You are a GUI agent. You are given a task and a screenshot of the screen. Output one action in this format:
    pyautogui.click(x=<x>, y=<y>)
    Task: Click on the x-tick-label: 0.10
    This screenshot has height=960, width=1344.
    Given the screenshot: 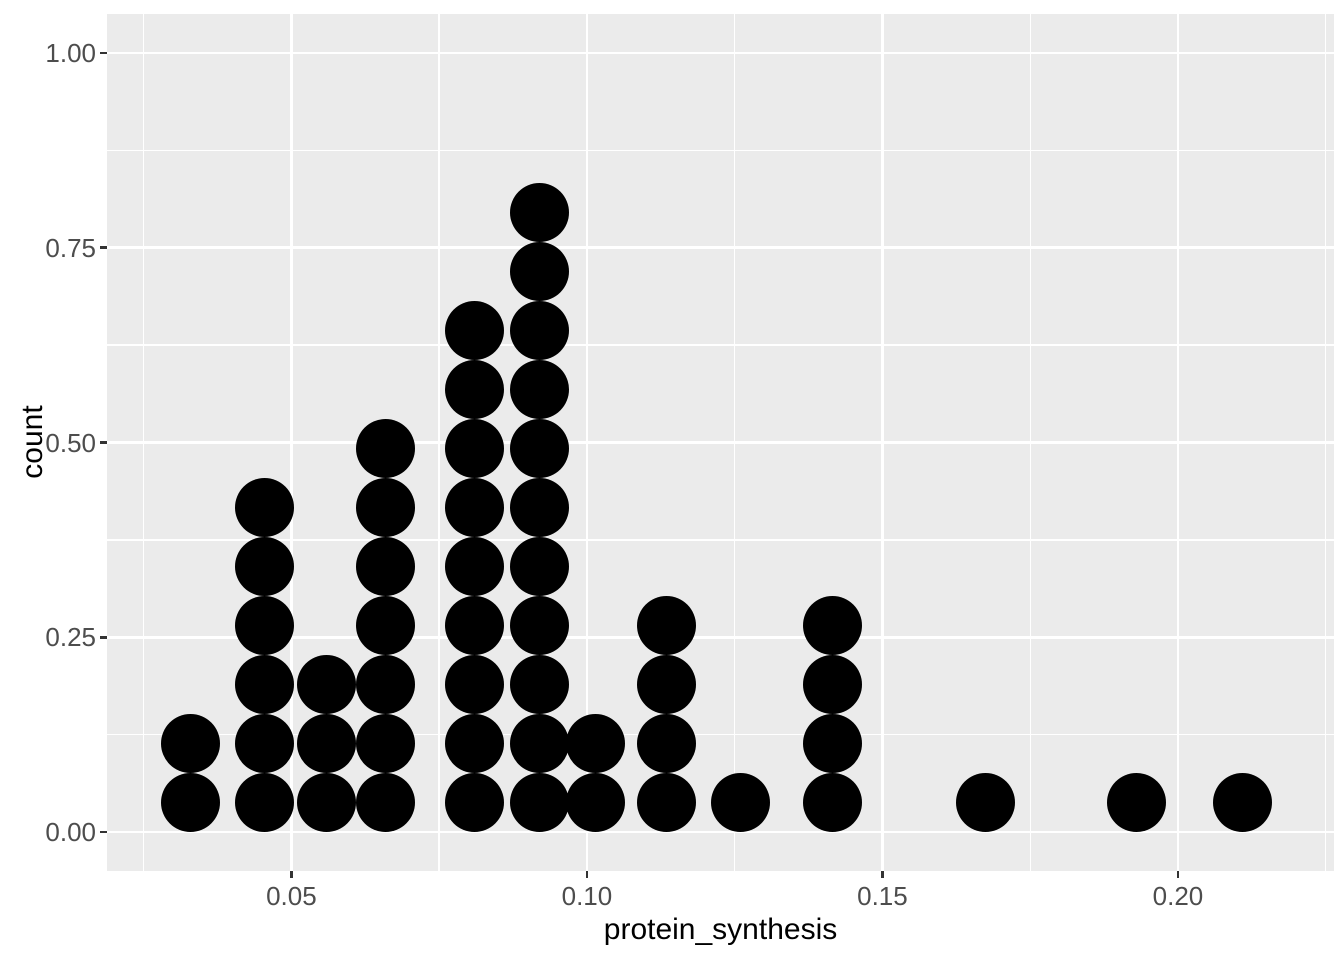 What is the action you would take?
    pyautogui.click(x=587, y=896)
    